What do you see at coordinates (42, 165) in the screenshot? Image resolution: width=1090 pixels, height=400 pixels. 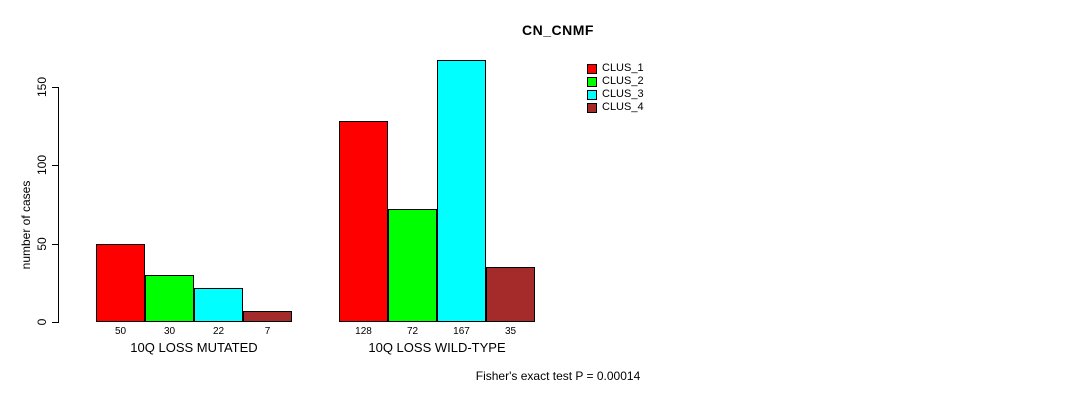 I see `y-tick-label: 100` at bounding box center [42, 165].